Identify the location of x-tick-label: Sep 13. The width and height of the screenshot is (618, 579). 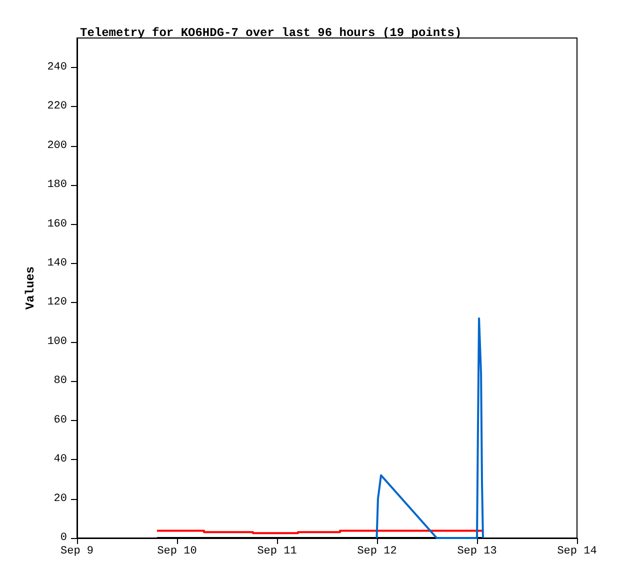
(477, 552).